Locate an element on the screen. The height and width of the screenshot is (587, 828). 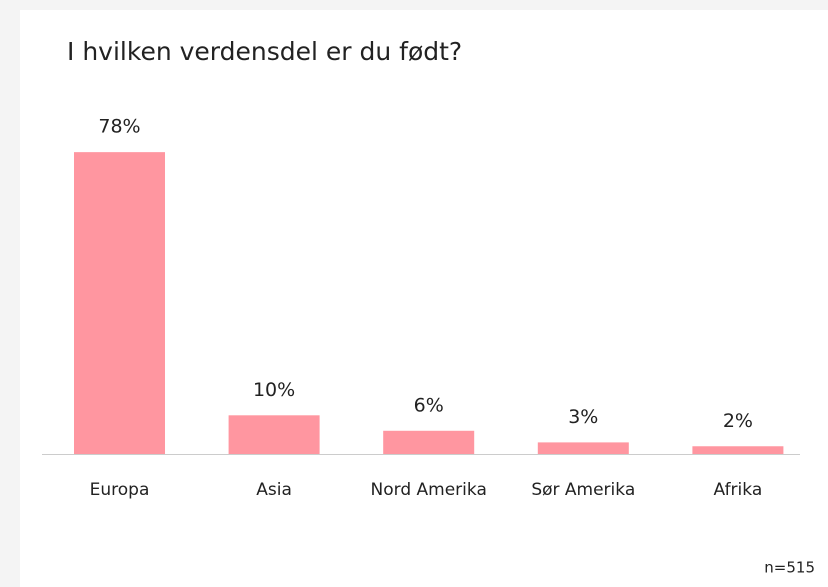
x-tick-label: Sør Amerika is located at coordinates (583, 490).